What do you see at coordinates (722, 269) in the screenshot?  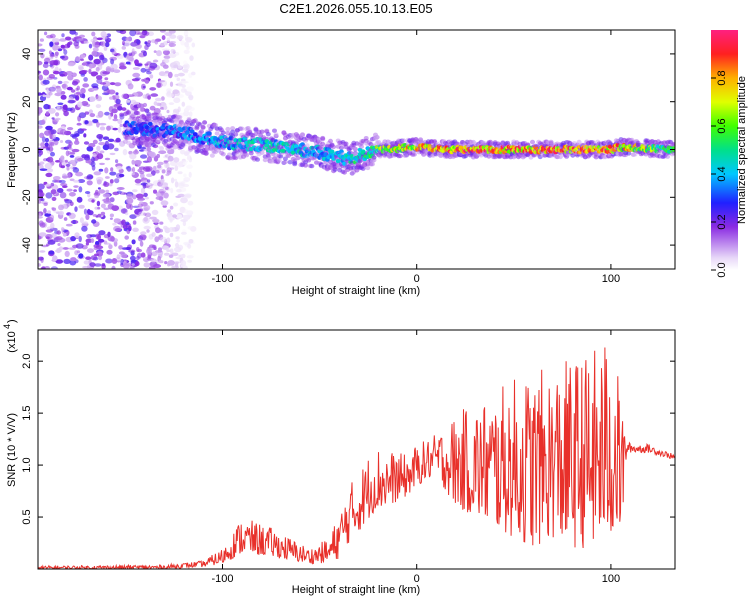 I see `colorbar-tick-label: 0.0` at bounding box center [722, 269].